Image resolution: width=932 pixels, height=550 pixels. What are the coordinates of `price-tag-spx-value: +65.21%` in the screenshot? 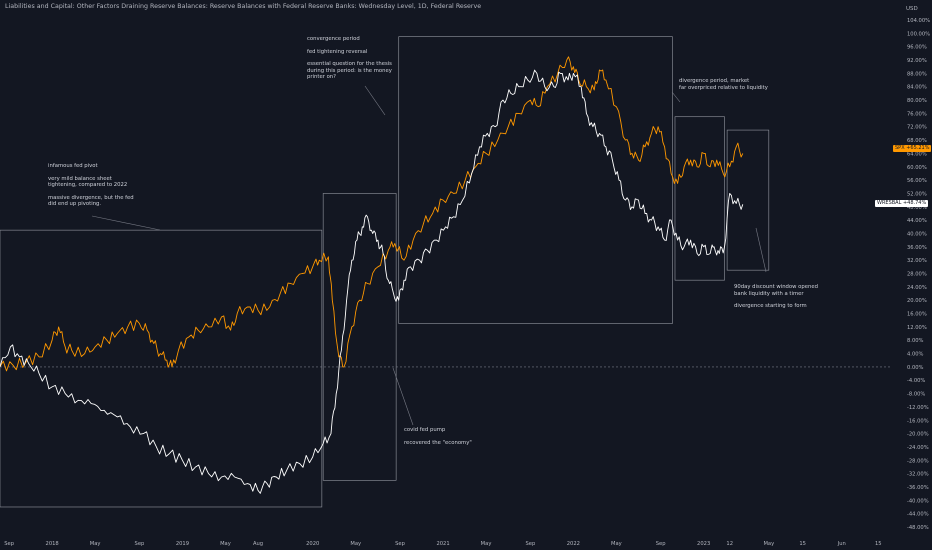 It's located at (918, 148).